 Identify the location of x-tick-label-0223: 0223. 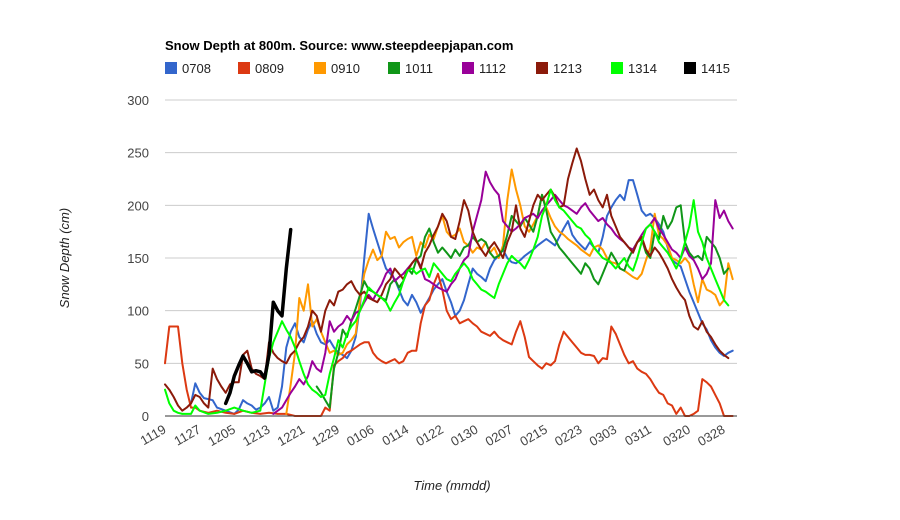
(568, 435).